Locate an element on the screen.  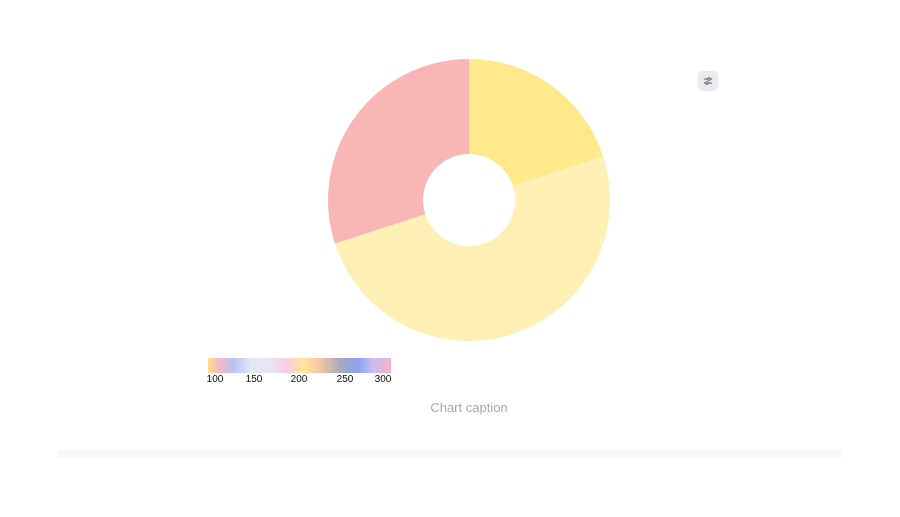
legend-tick: 300 is located at coordinates (383, 379).